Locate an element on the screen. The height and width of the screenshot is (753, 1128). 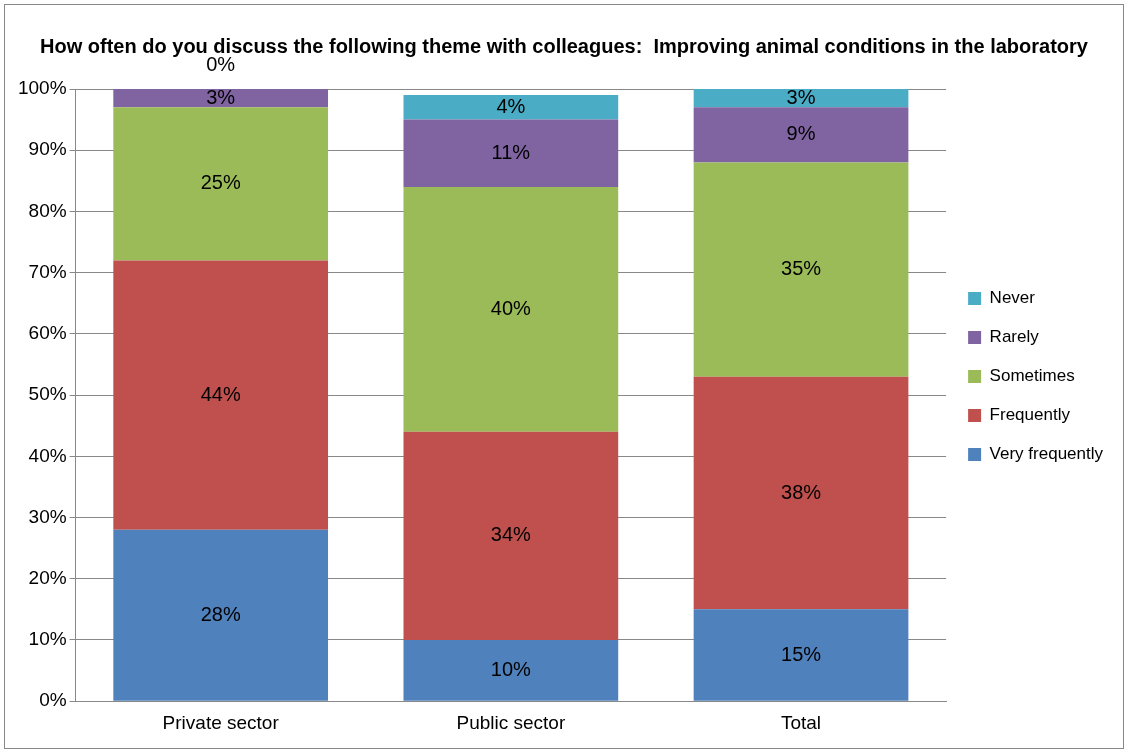
data-label: 28% is located at coordinates (220, 613).